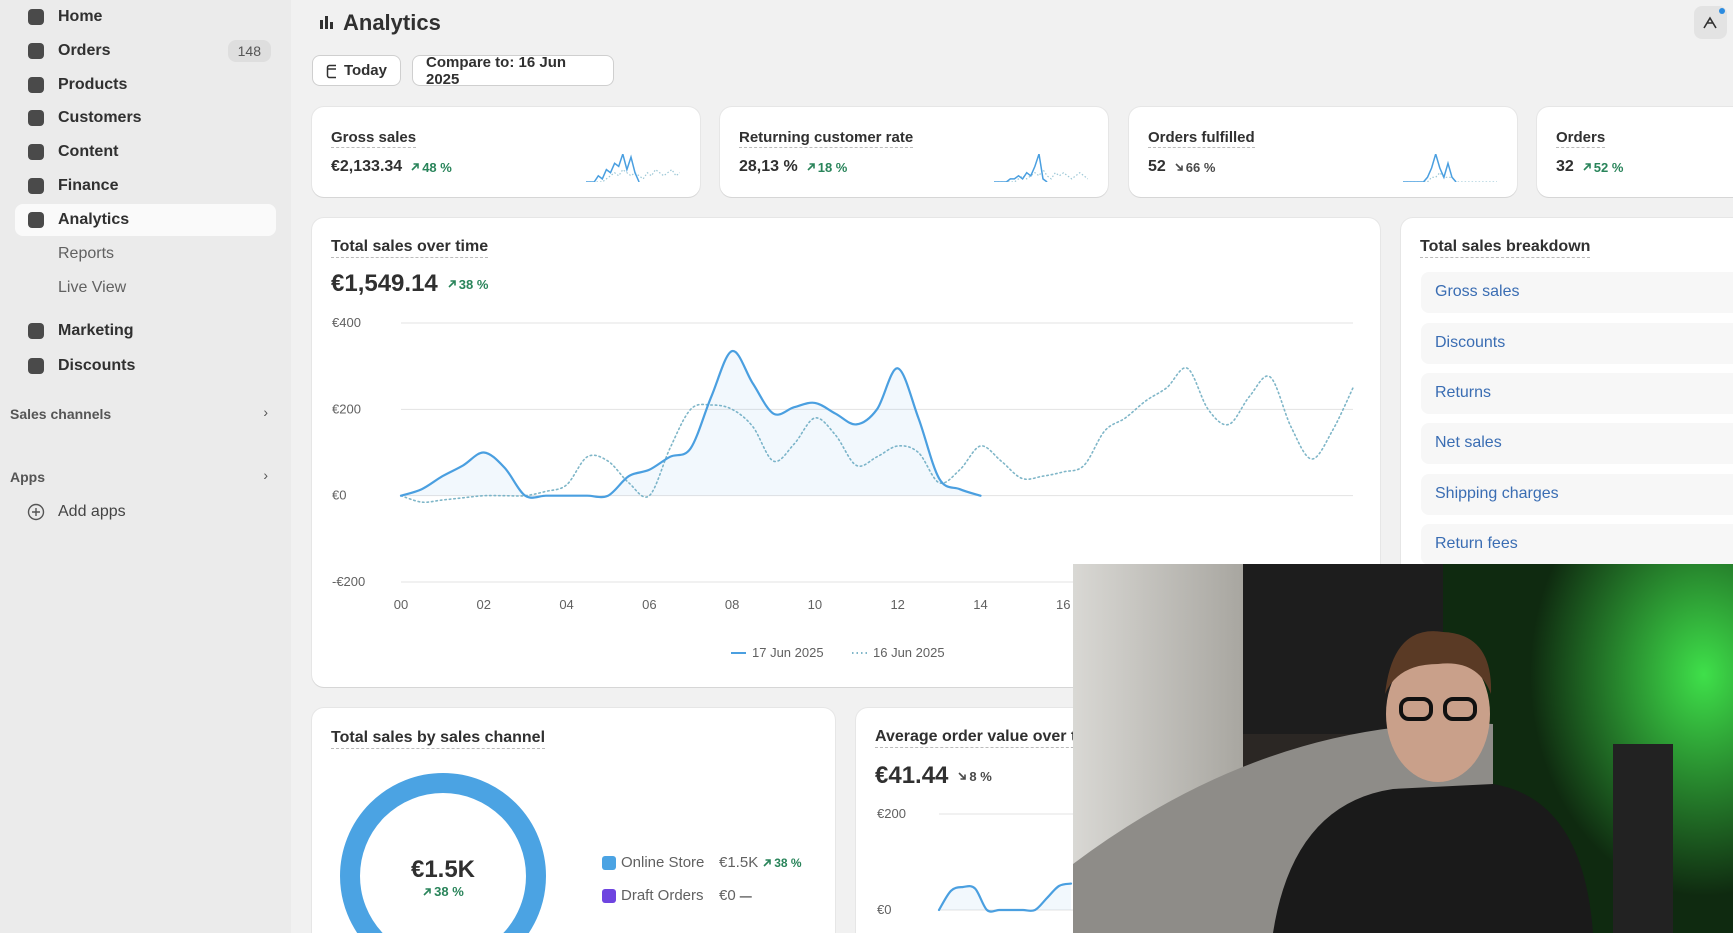 This screenshot has height=933, width=1733. What do you see at coordinates (980, 604) in the screenshot?
I see `x-tick-label: 14` at bounding box center [980, 604].